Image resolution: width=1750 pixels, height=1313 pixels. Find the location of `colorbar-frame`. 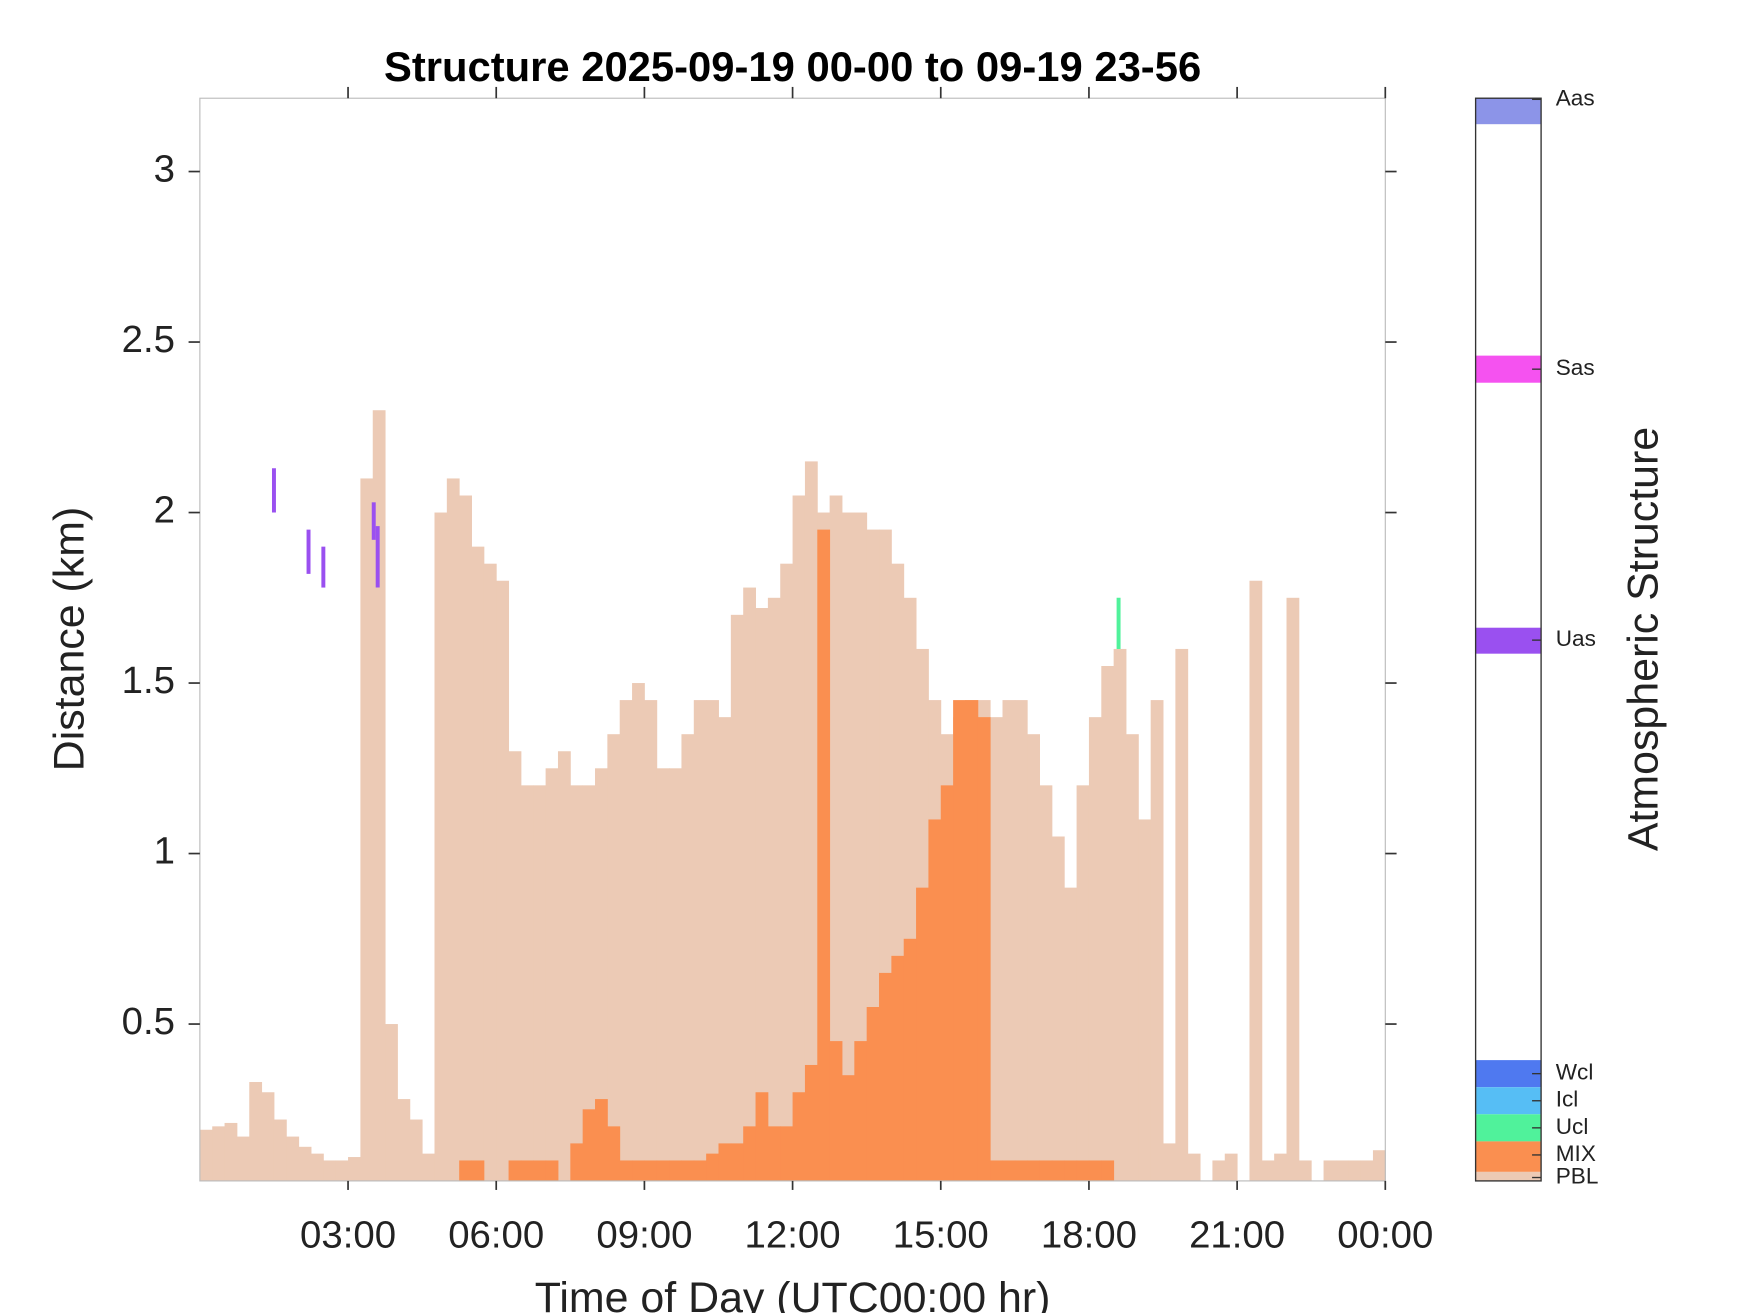

colorbar-frame is located at coordinates (1508, 639).